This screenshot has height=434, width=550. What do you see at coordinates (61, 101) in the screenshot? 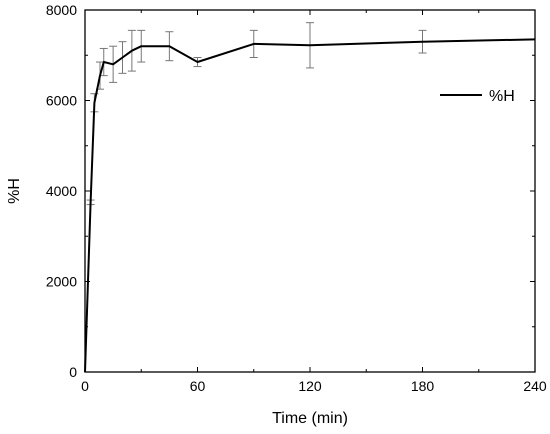
I see `y-tick-label: 6000` at bounding box center [61, 101].